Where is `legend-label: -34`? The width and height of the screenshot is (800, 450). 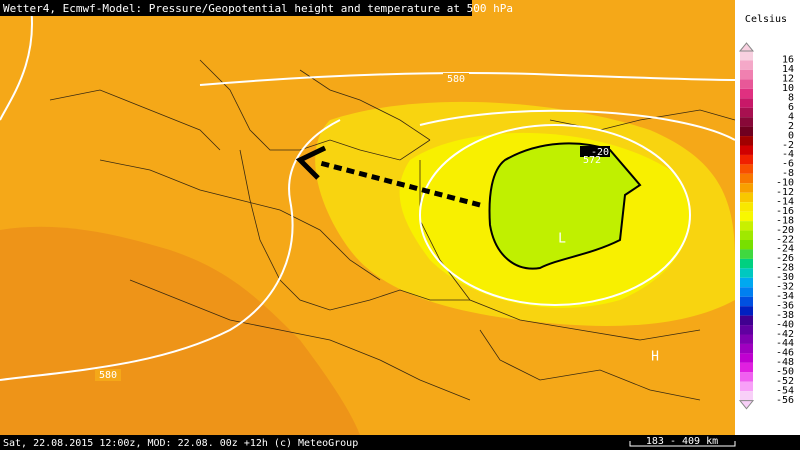
legend-label: -34 is located at coordinates (785, 296).